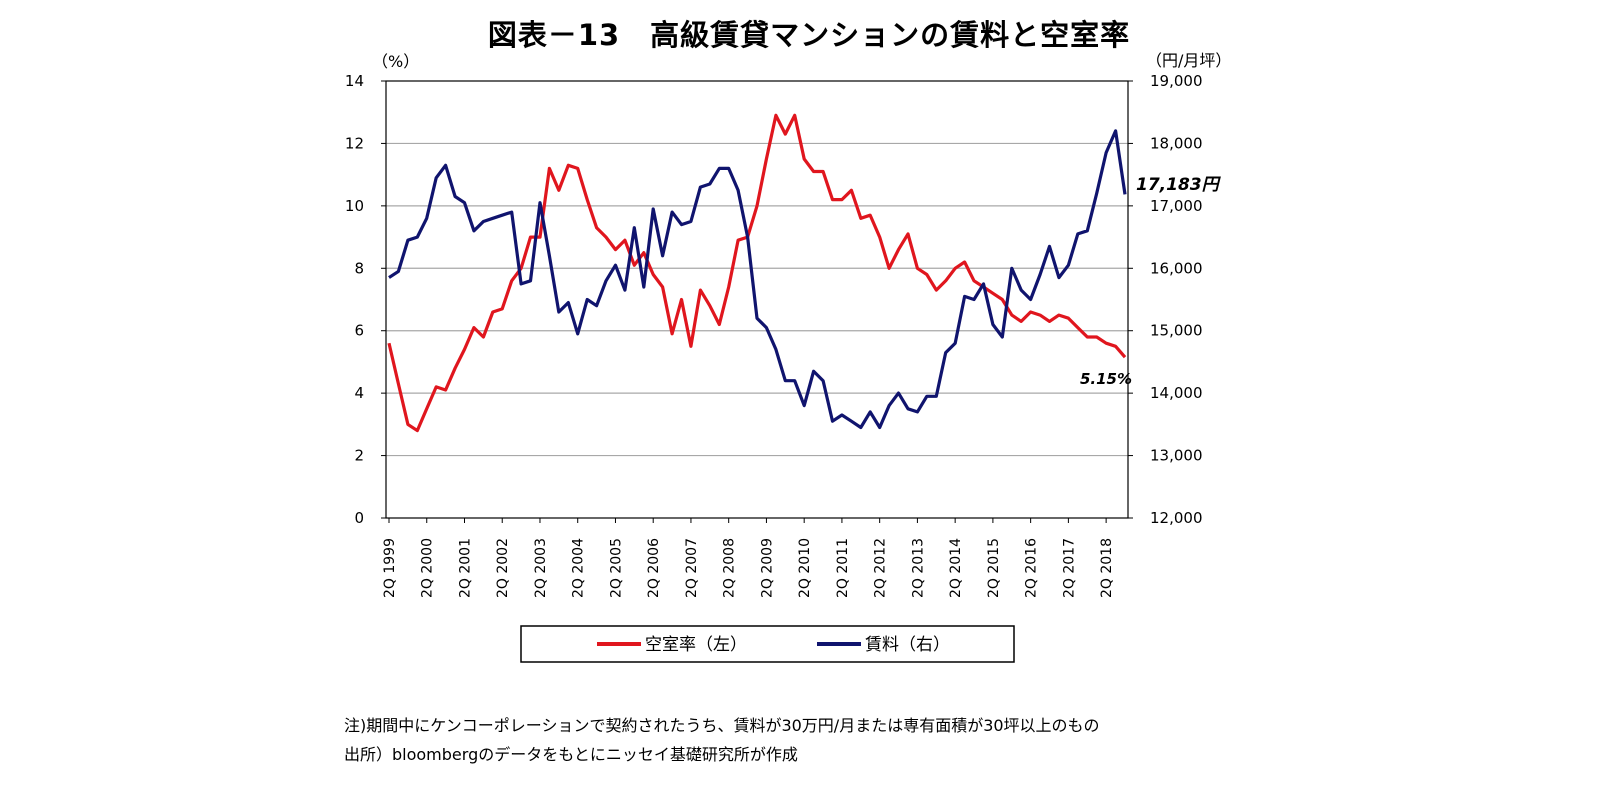 This screenshot has width=1618, height=795. Describe the element at coordinates (805, 568) in the screenshot. I see `x-tick-label: 2Q 2010` at that location.